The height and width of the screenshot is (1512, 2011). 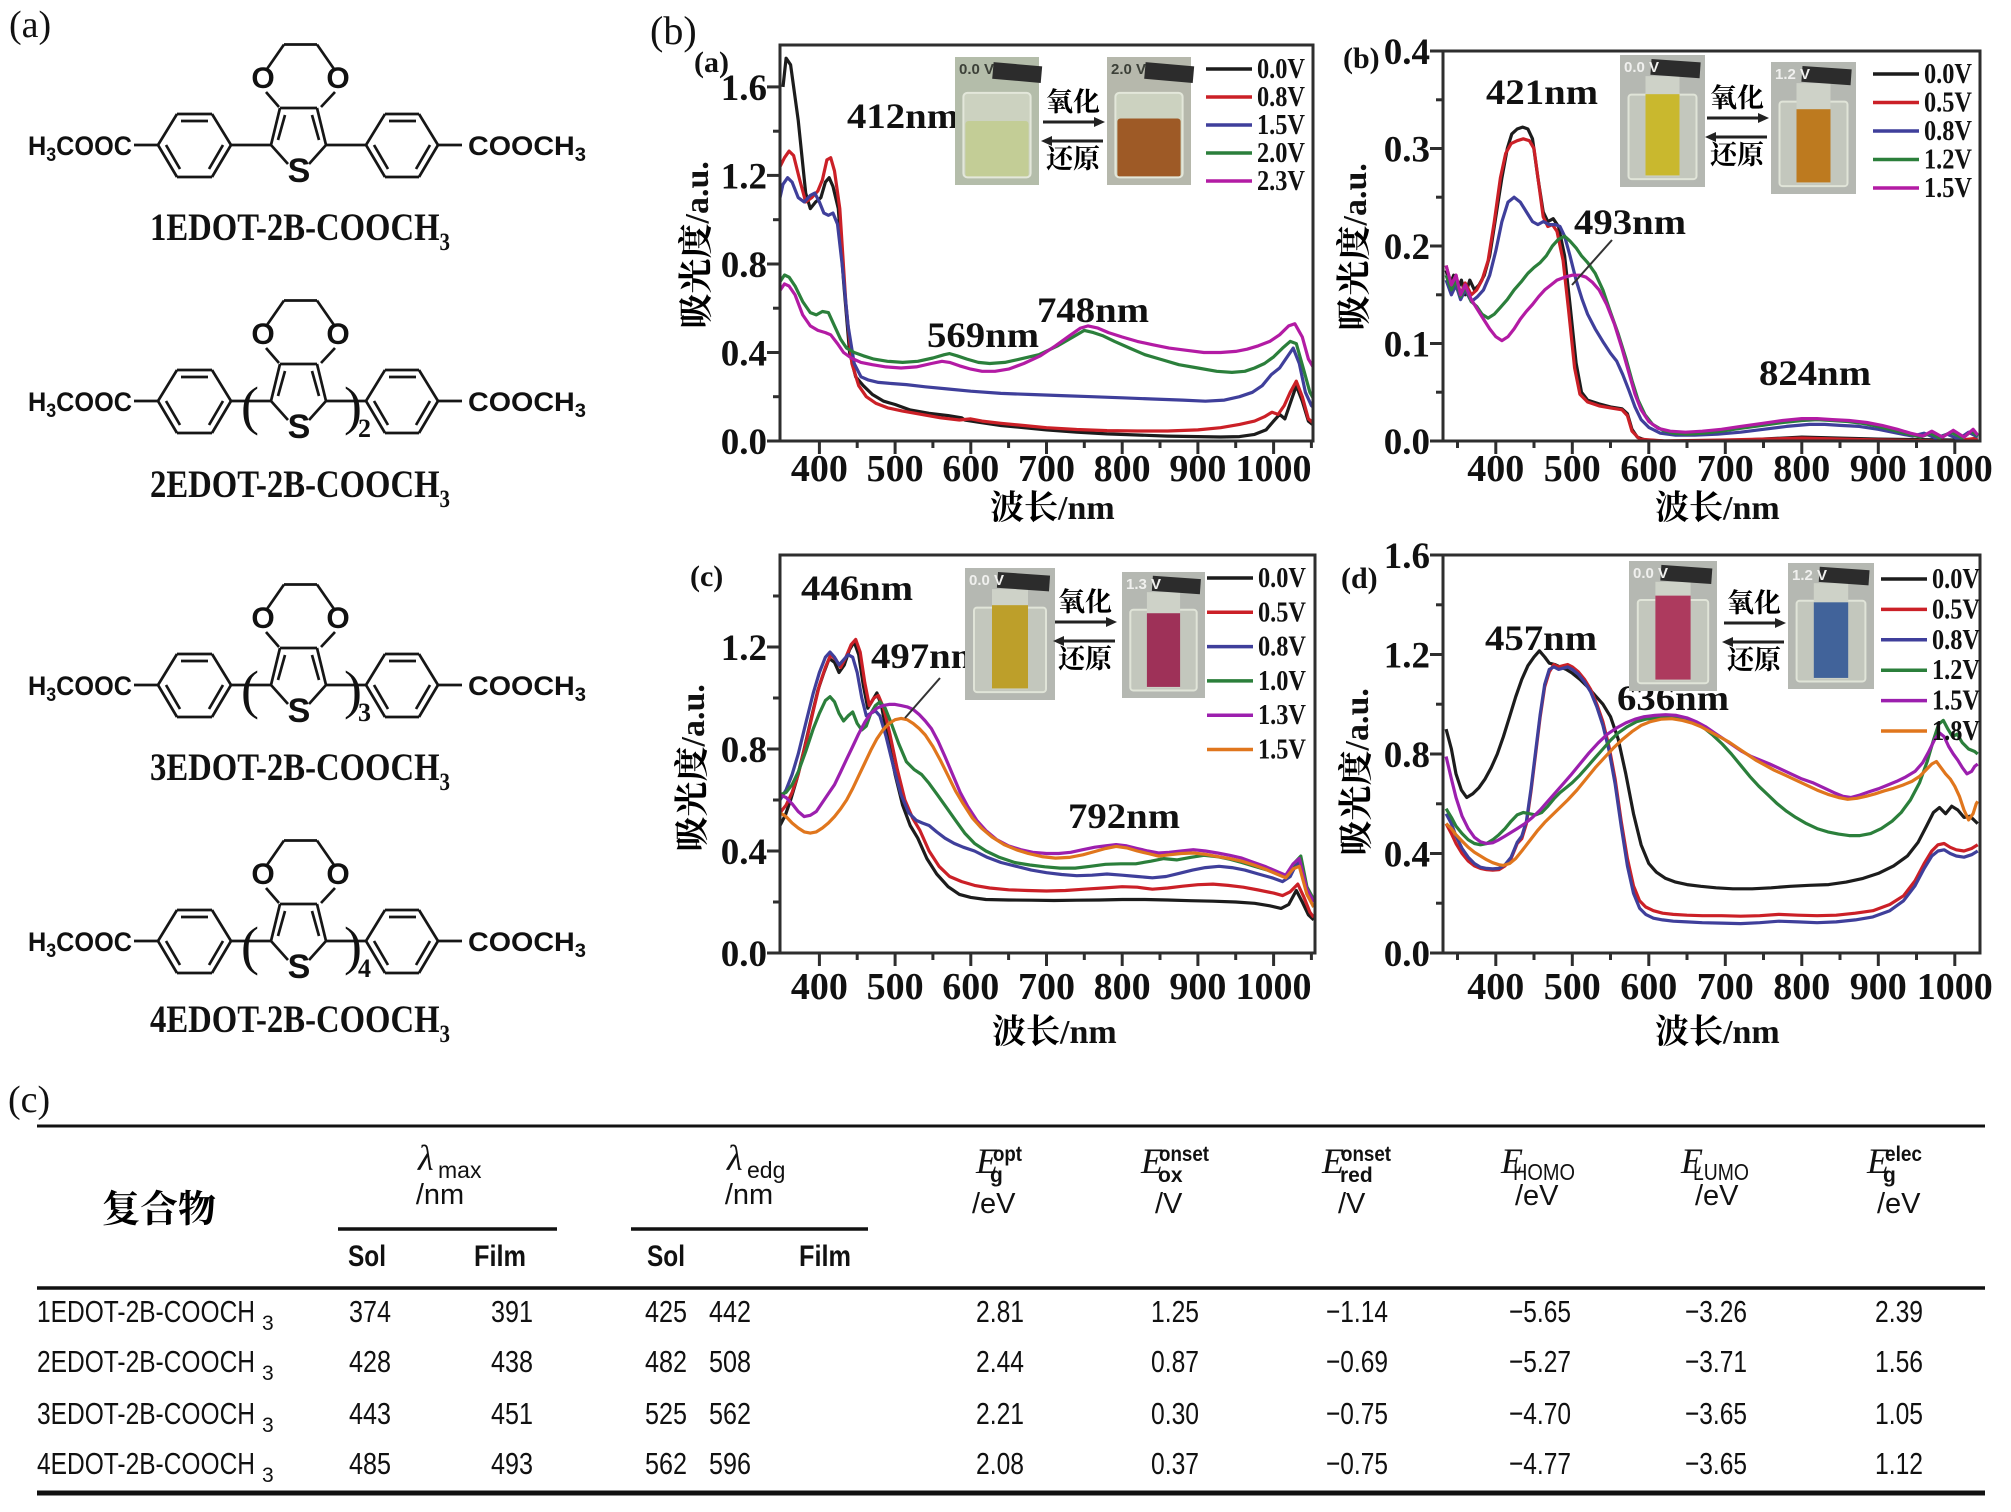 What do you see at coordinates (1169, 1204) in the screenshot?
I see `svg-text: /V` at bounding box center [1169, 1204].